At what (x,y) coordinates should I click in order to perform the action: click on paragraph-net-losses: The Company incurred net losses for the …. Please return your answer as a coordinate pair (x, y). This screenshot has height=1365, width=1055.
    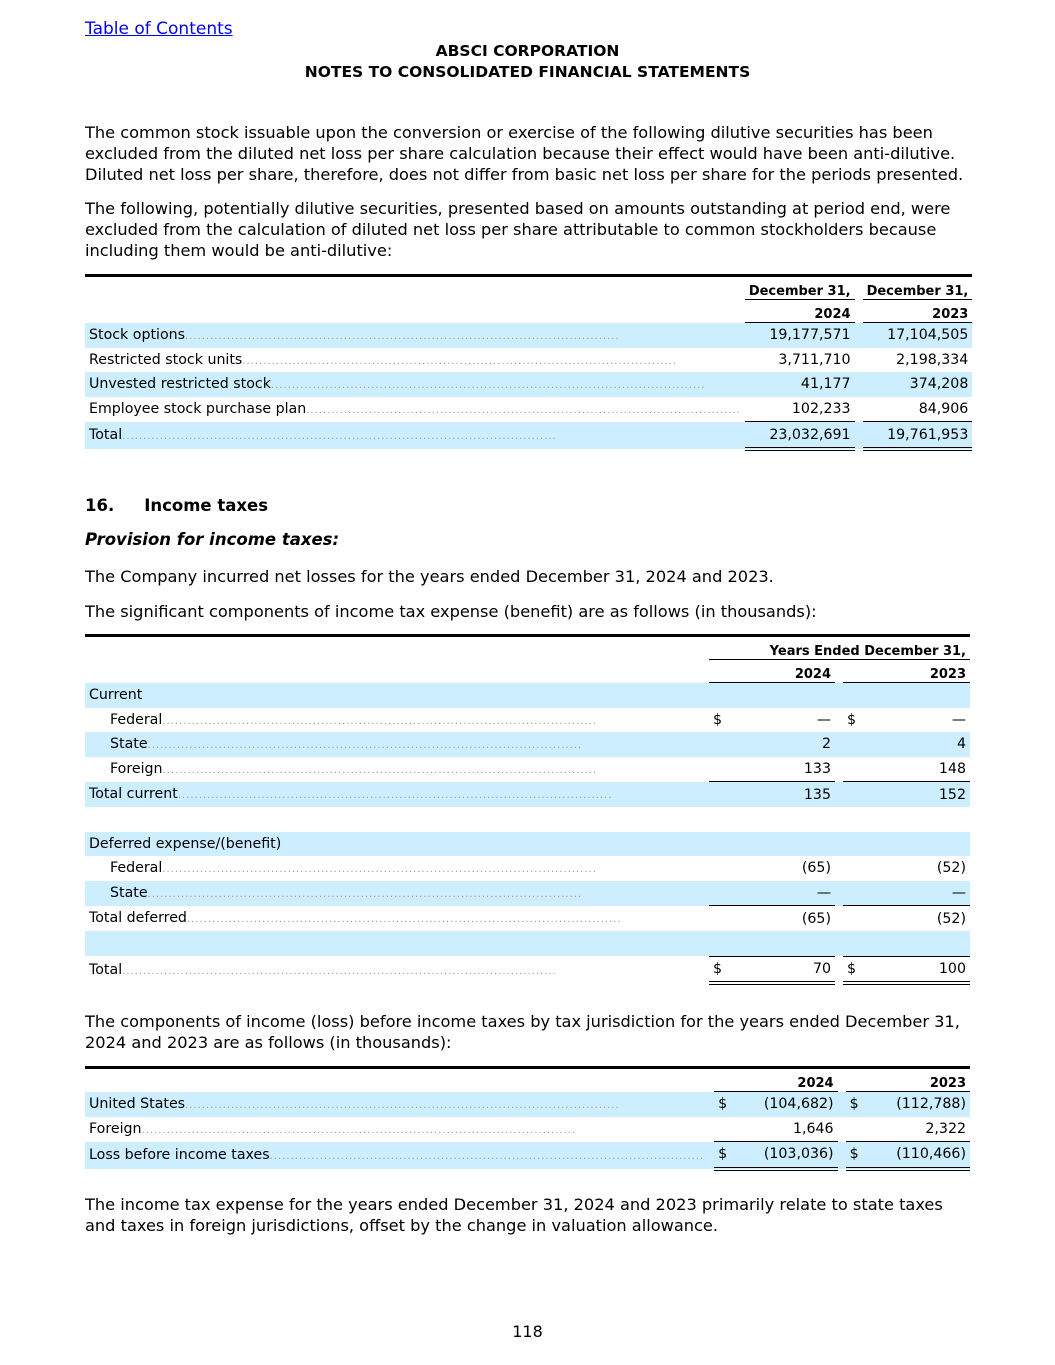
    Looking at the image, I should click on (429, 576).